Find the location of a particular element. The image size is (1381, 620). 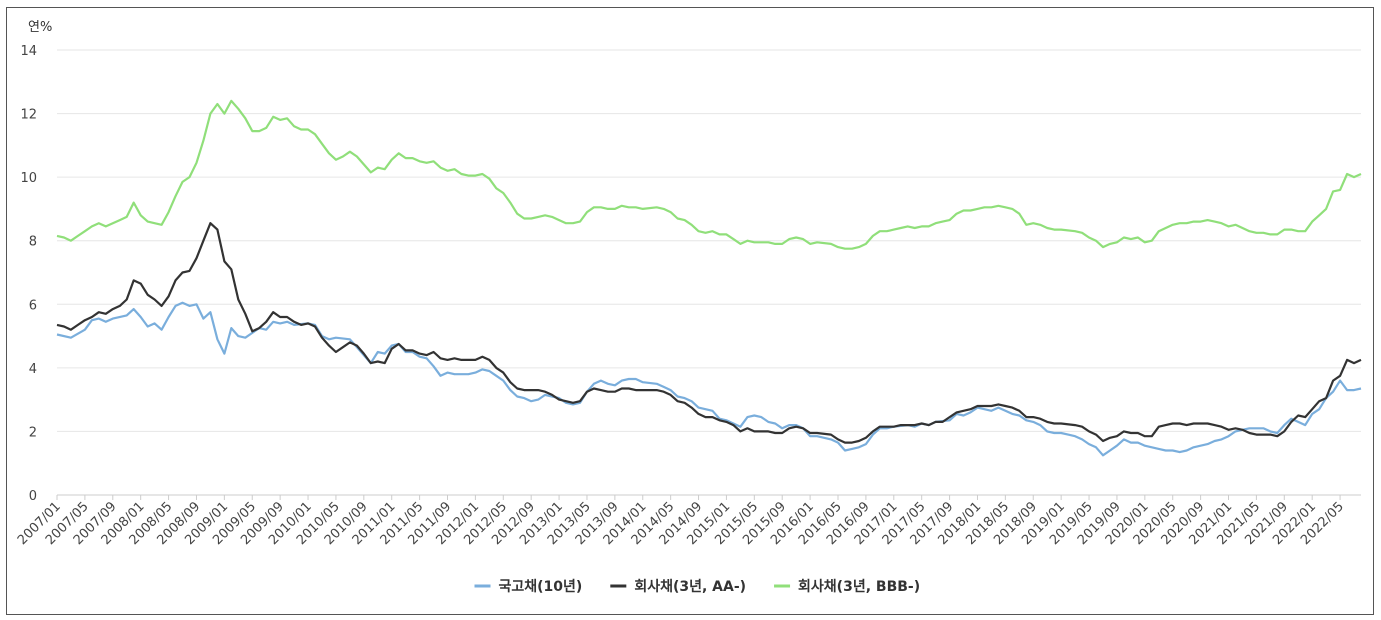

legend: 국고채(10년) 회사채(3년, AA-) 회사채(3년, BBB-) is located at coordinates (697, 587).